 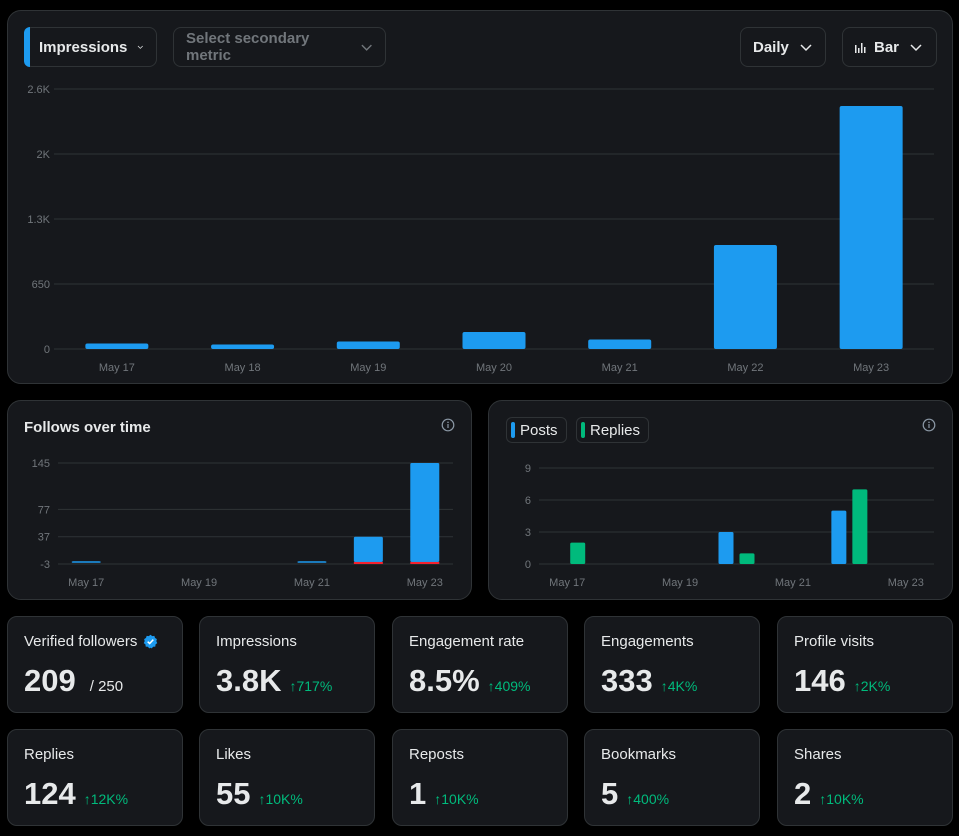 I want to click on chart-type-label: Bar, so click(x=887, y=47).